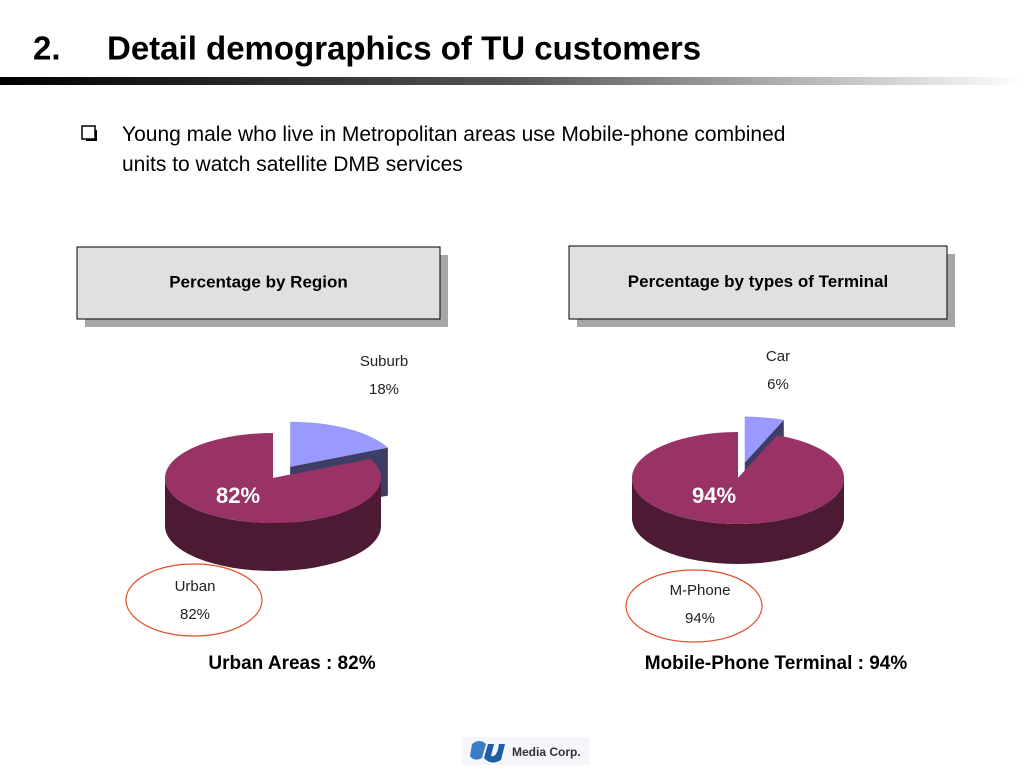  I want to click on slice-label: M-Phone, so click(700, 590).